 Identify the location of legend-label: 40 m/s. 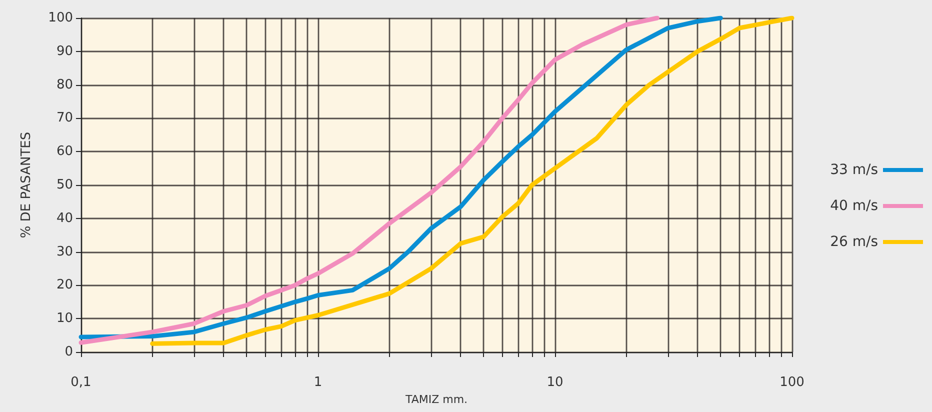
(854, 206).